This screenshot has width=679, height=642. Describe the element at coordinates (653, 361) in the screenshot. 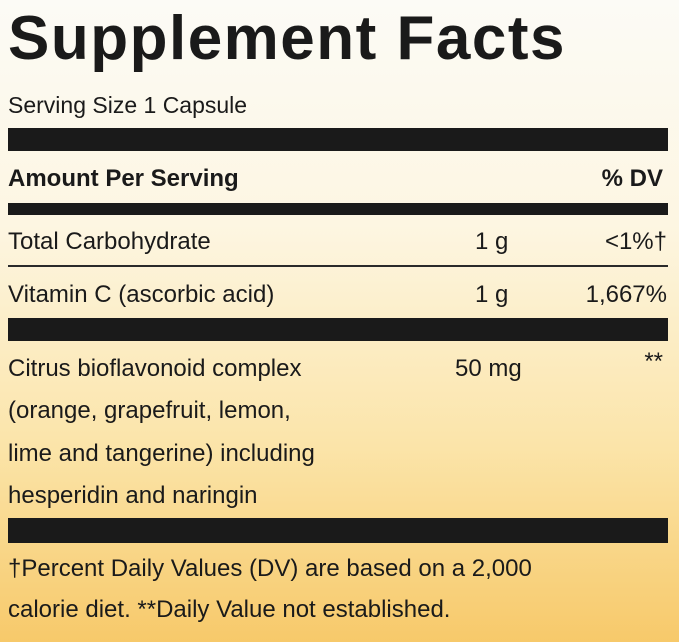

I see `nutrient-dv: **` at that location.